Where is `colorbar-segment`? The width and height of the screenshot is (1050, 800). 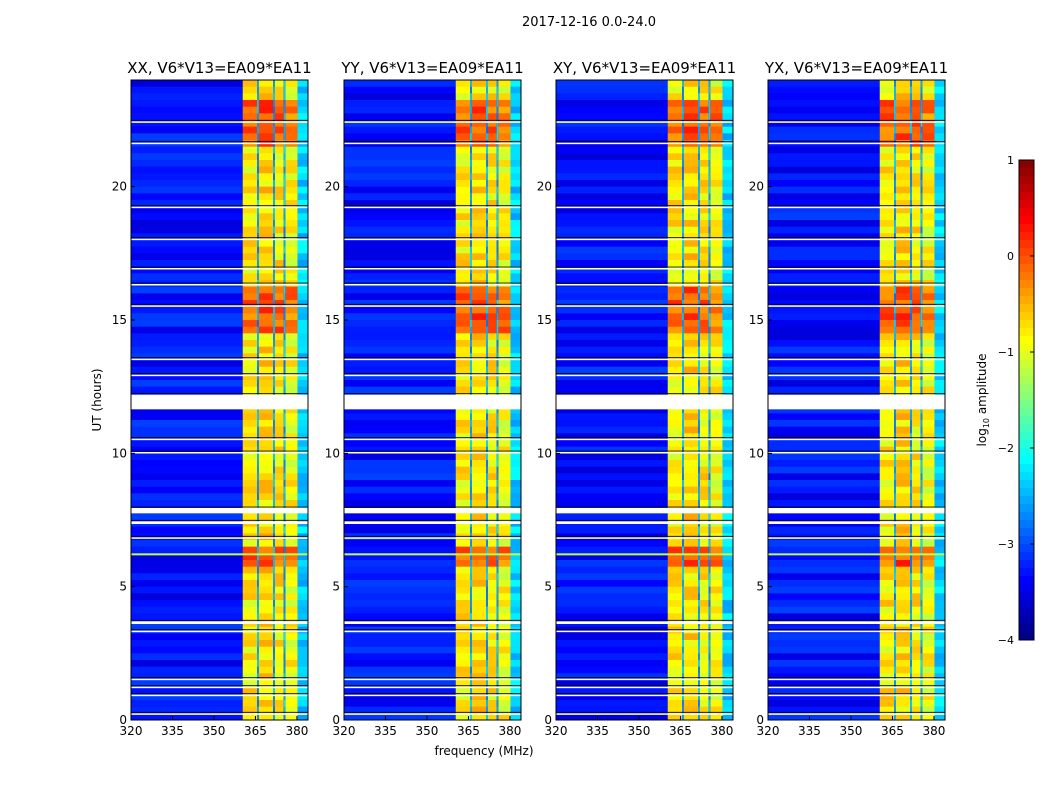
colorbar-segment is located at coordinates (1026, 444).